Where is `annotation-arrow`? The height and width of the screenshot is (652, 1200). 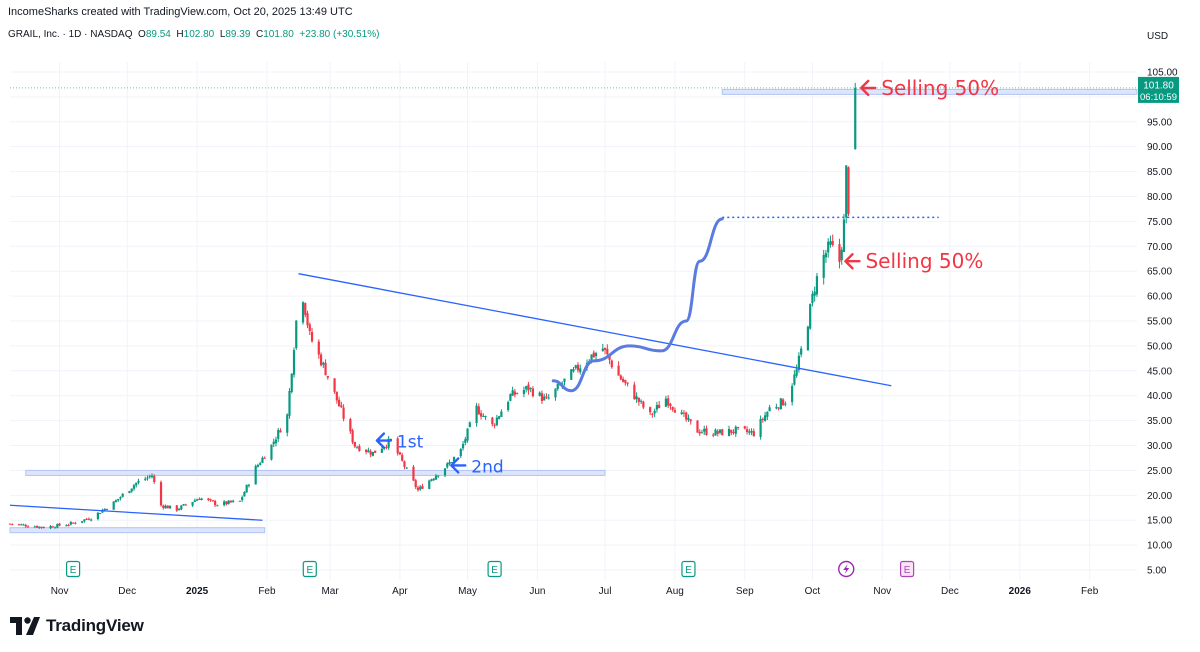
annotation-arrow is located at coordinates (384, 440).